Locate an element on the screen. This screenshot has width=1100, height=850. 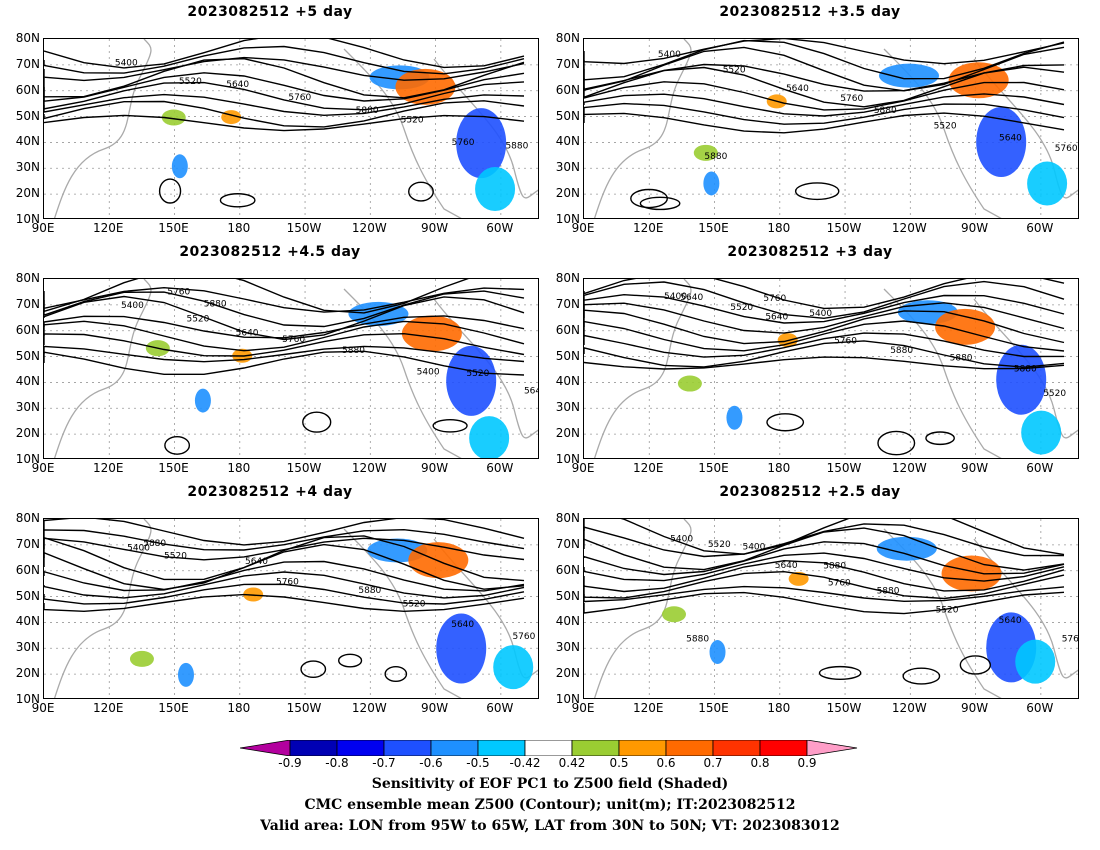
colorbar-tick-label: -0.8 is located at coordinates (337, 763).